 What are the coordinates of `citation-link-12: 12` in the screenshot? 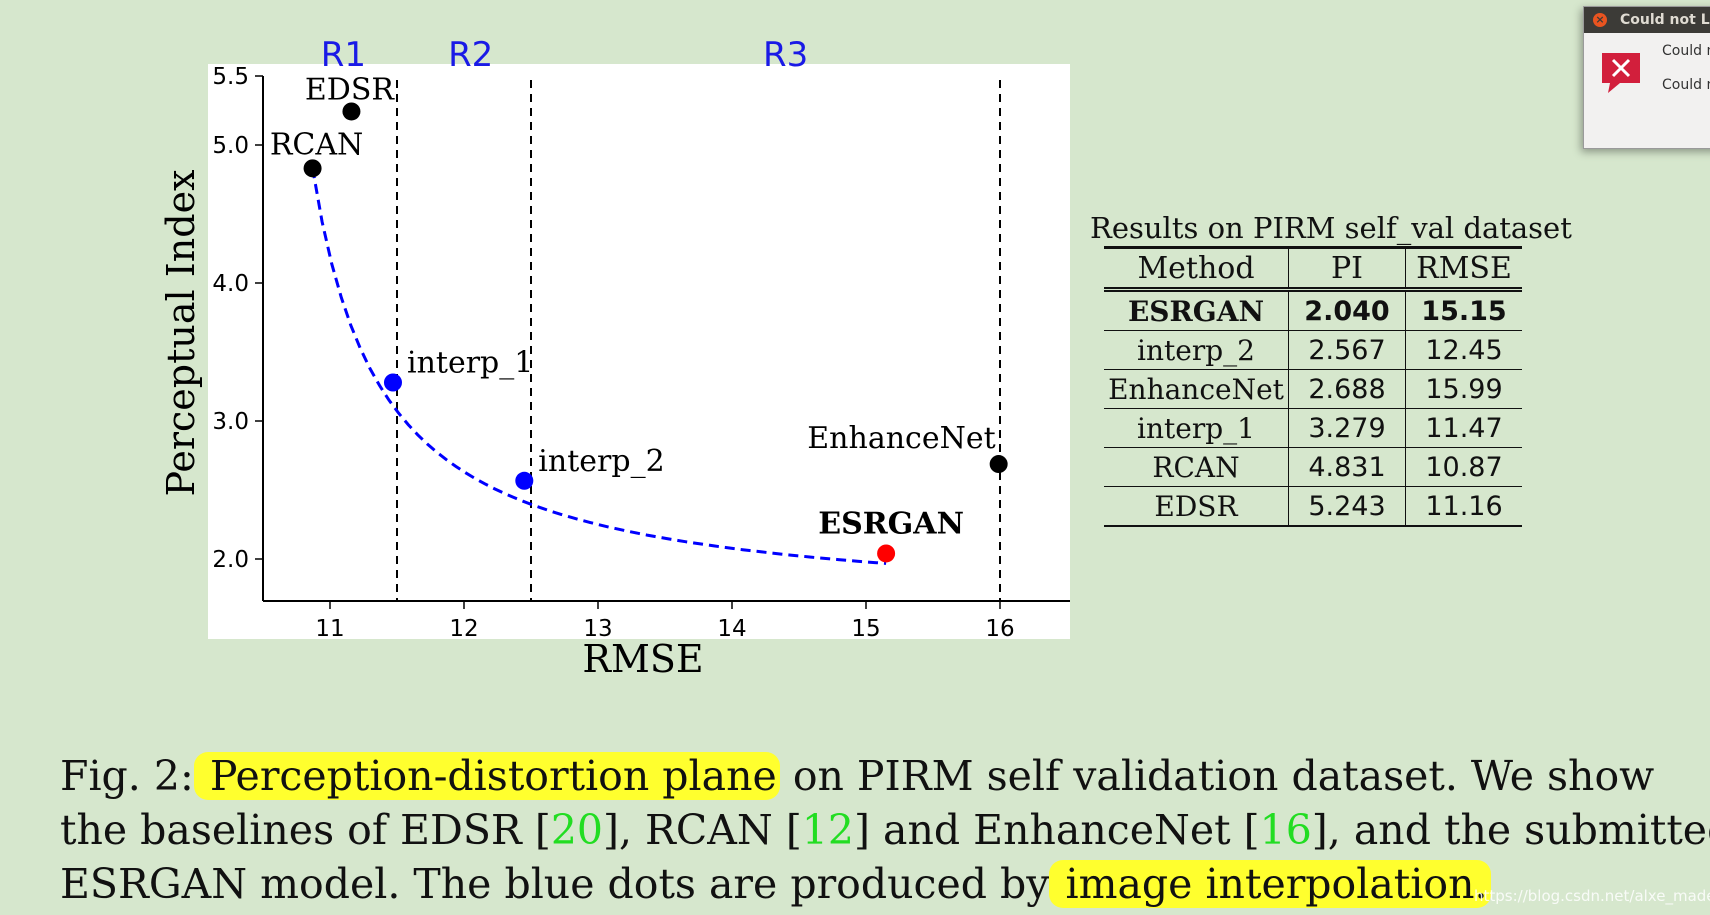 It's located at (827, 830).